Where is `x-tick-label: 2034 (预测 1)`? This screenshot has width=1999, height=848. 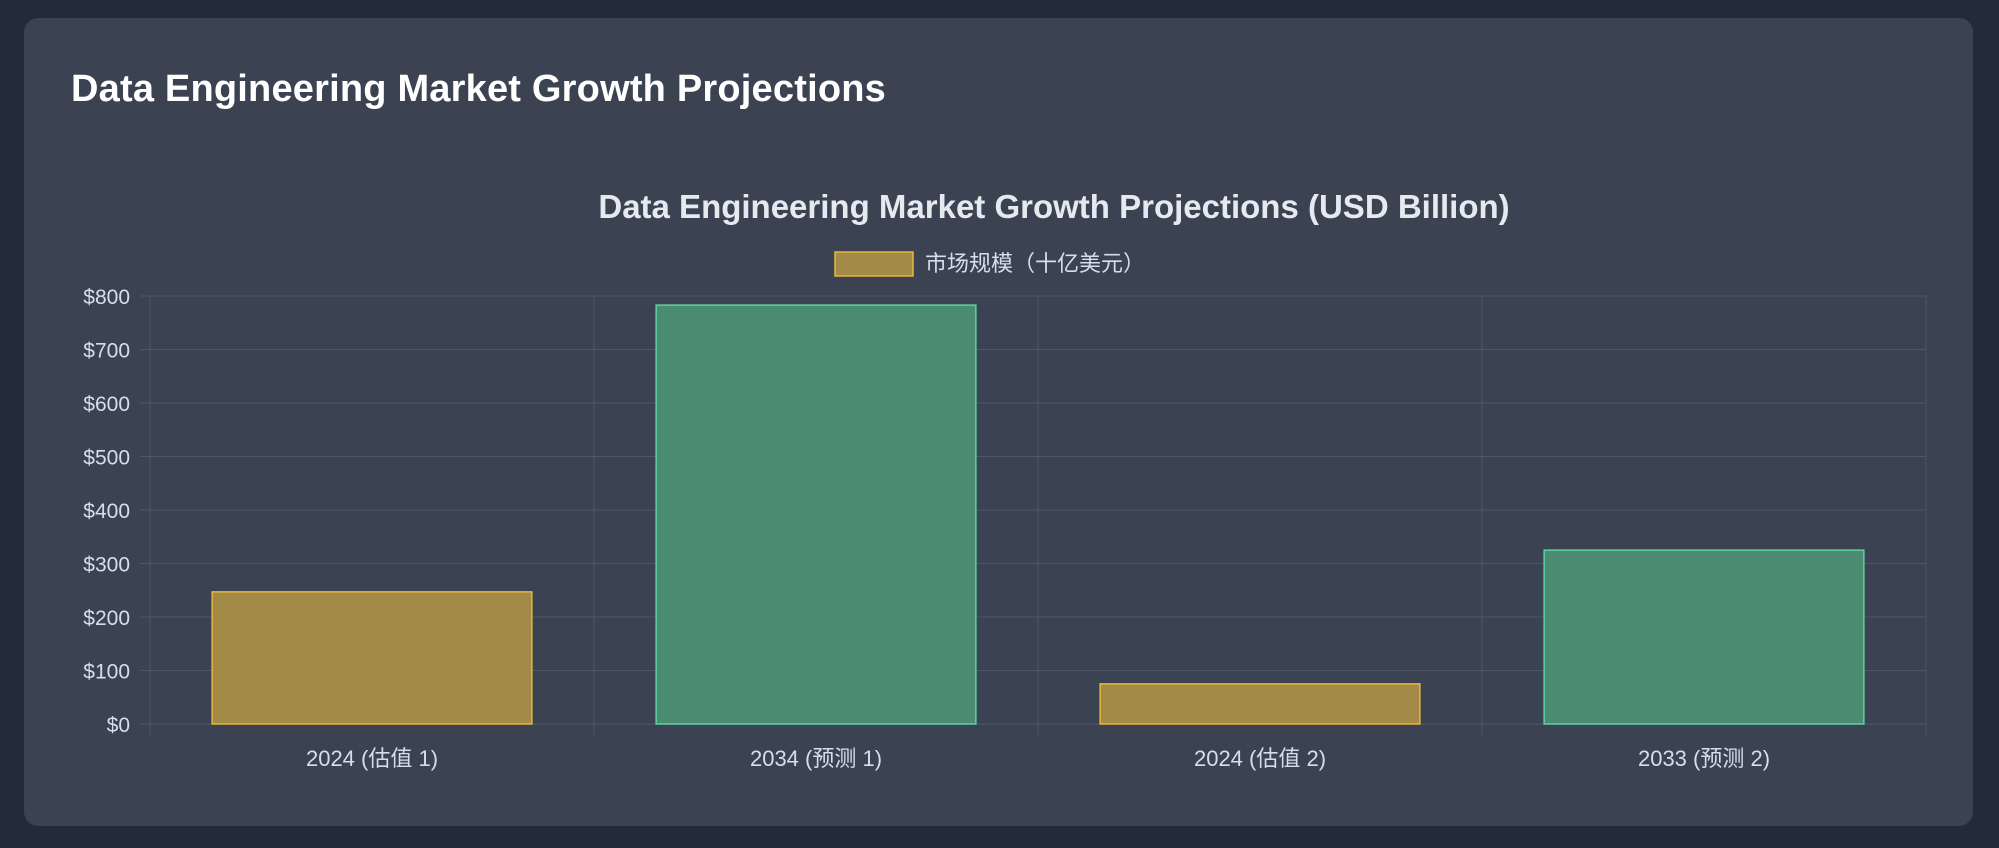 x-tick-label: 2034 (预测 1) is located at coordinates (816, 758).